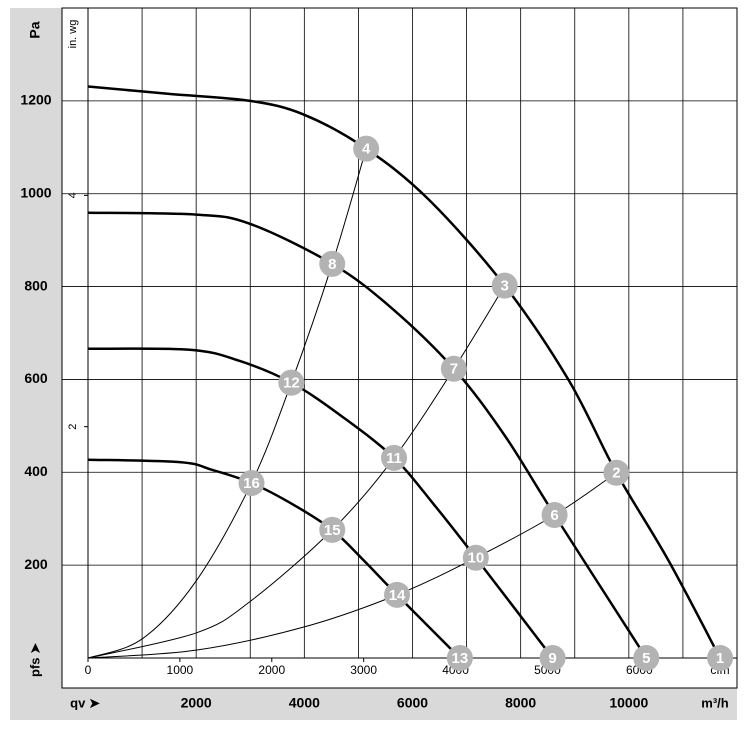 The image size is (747, 734). What do you see at coordinates (36, 378) in the screenshot?
I see `y-tick-label: 600` at bounding box center [36, 378].